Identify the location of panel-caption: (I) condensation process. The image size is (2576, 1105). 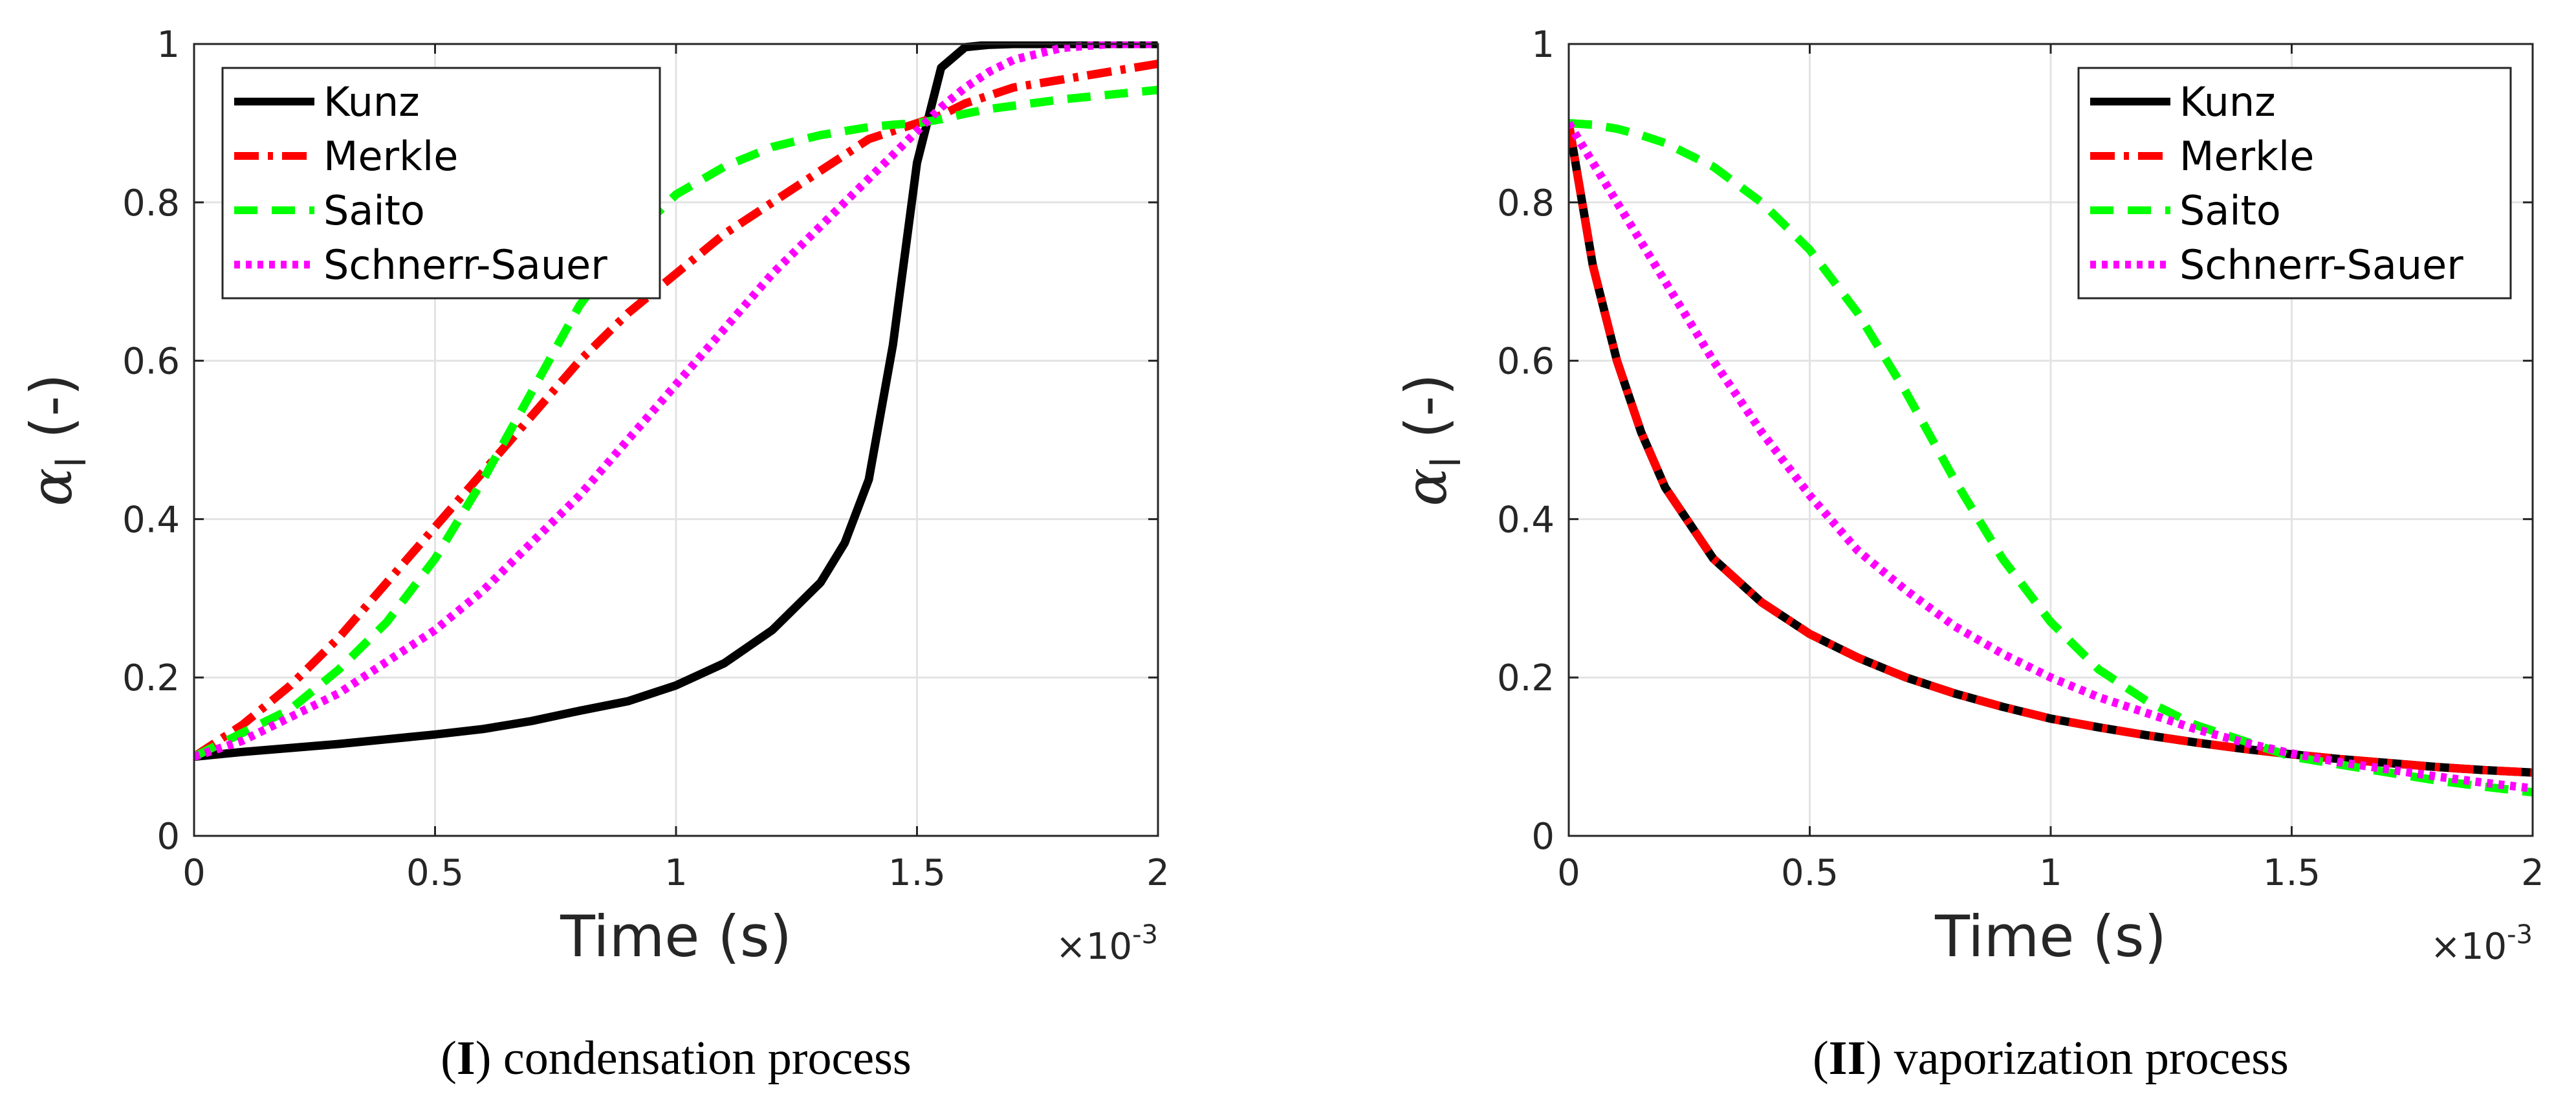
(676, 1058).